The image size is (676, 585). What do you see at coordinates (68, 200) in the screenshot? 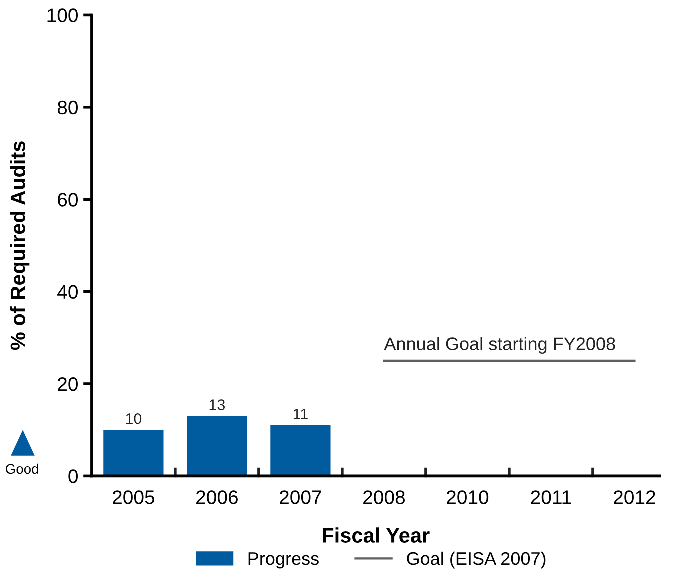
I see `y-tick-label: 60` at bounding box center [68, 200].